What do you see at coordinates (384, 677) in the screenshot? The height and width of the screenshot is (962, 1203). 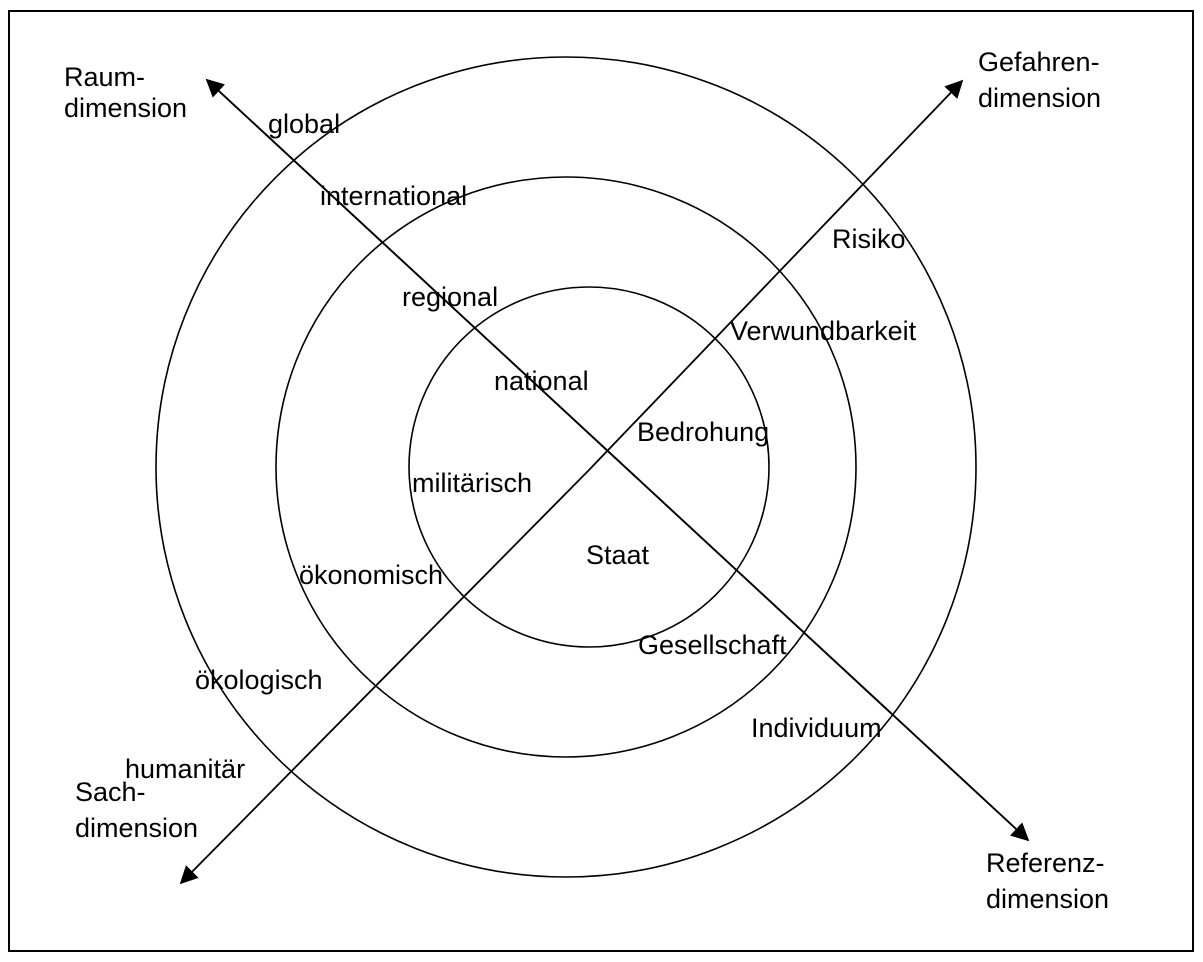 I see `axis-sach` at bounding box center [384, 677].